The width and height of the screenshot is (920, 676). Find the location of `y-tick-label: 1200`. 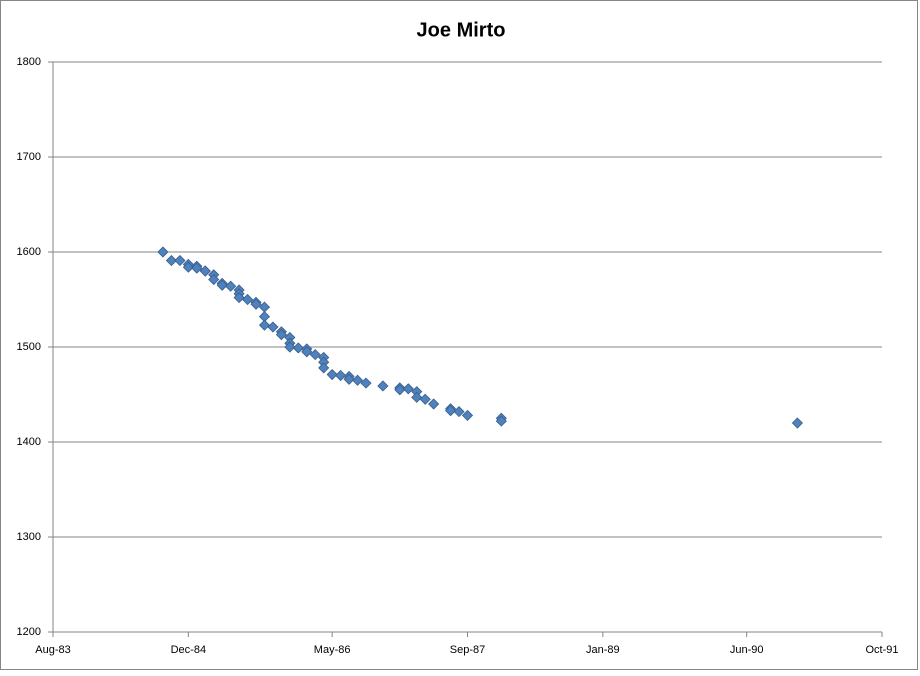

y-tick-label: 1200 is located at coordinates (29, 632).